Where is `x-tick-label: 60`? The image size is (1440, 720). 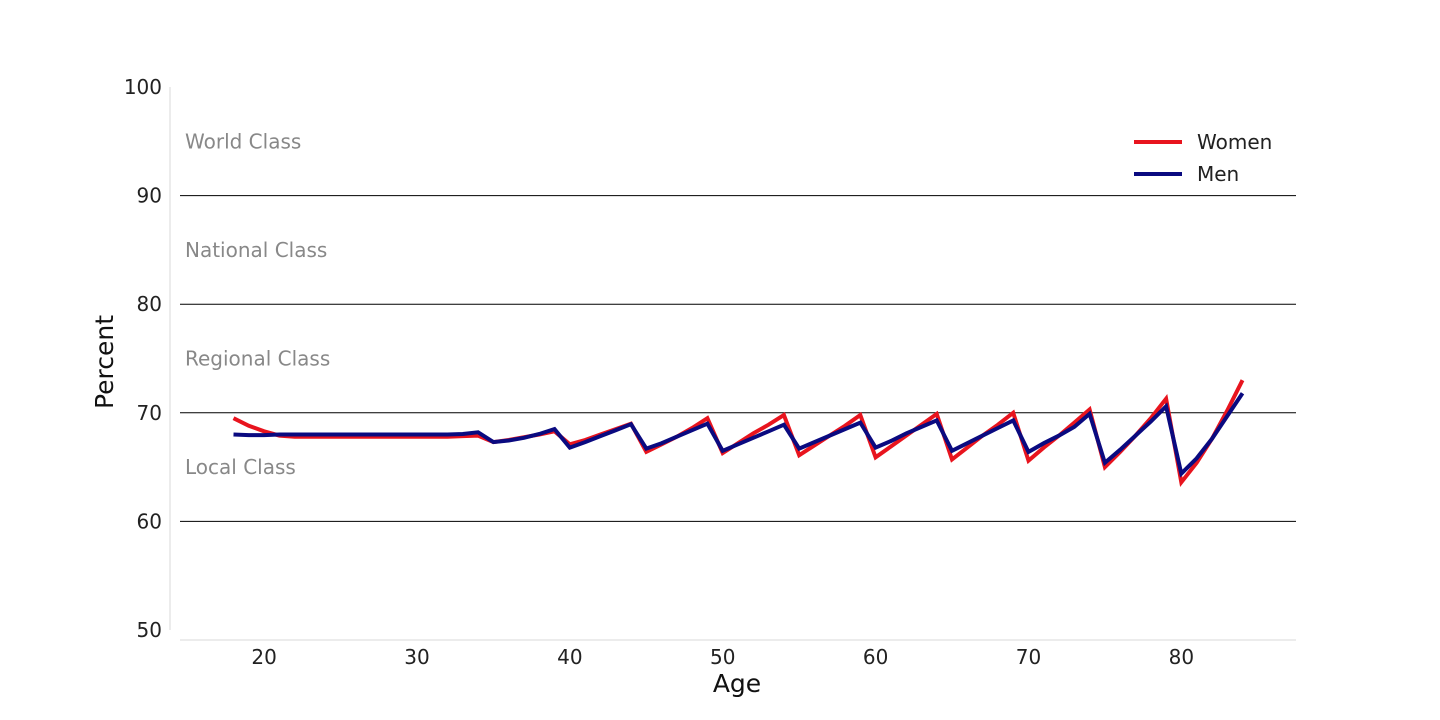
x-tick-label: 60 is located at coordinates (875, 657).